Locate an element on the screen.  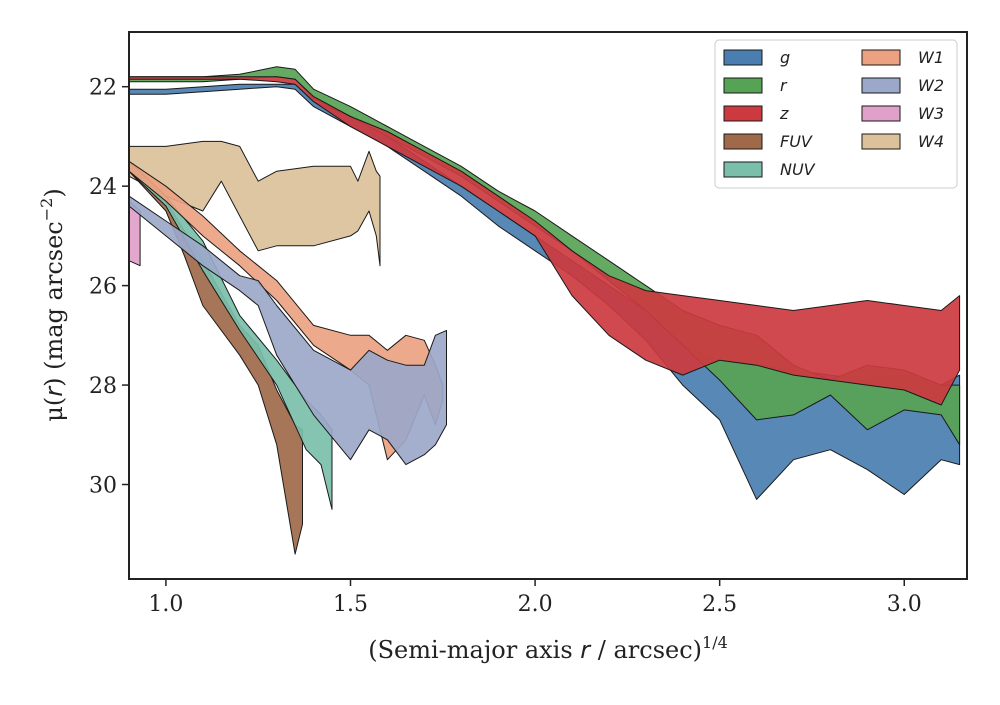
y-axis-label: μ(r) (mag arcsec−2) is located at coordinates (52, 304).